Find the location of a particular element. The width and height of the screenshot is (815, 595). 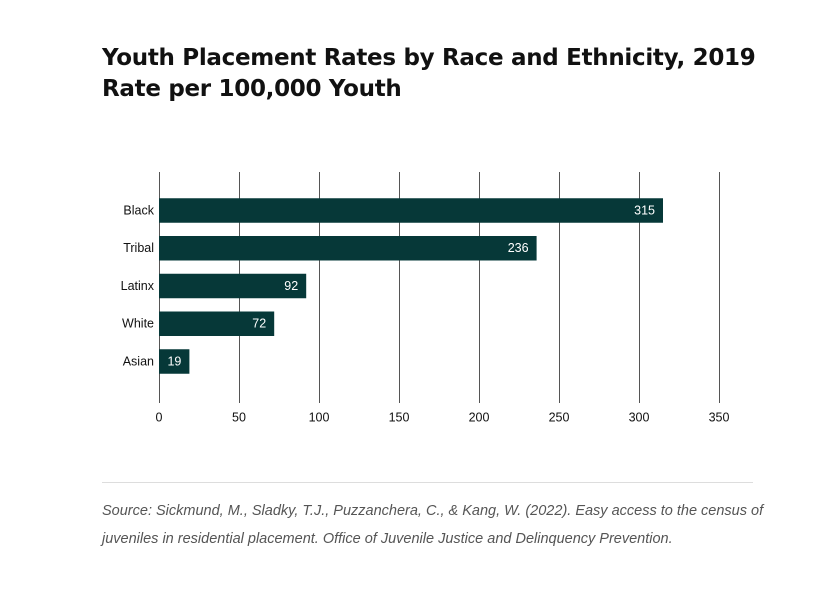

category-labels: Black Tribal Latinx White Asian is located at coordinates (138, 285).